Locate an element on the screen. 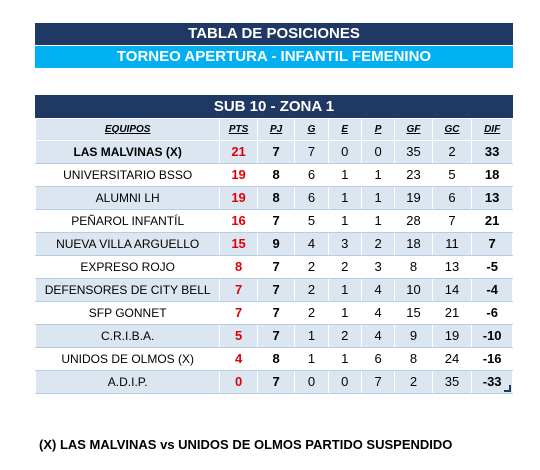  table-row: LAS MALVINAS (X) 21 7 7 0 0 35 2 33 is located at coordinates (273, 152).